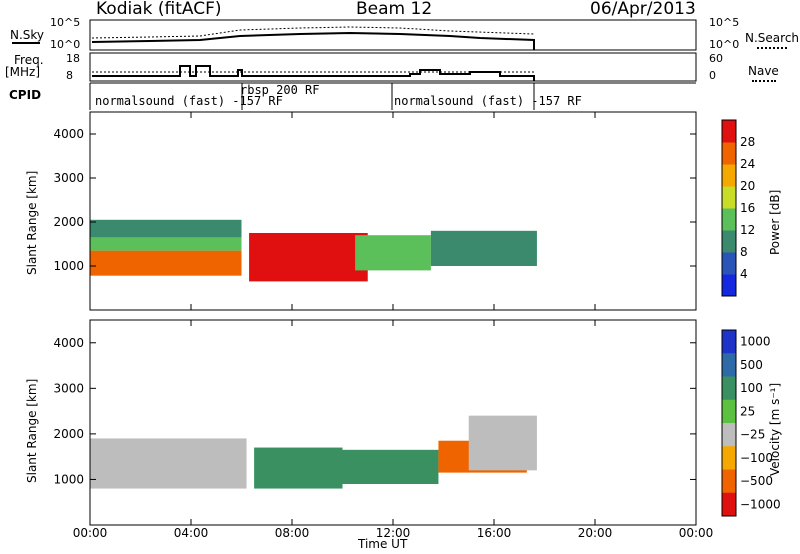 Image resolution: width=800 pixels, height=554 pixels. I want to click on nsearch-trace, so click(313, 32).